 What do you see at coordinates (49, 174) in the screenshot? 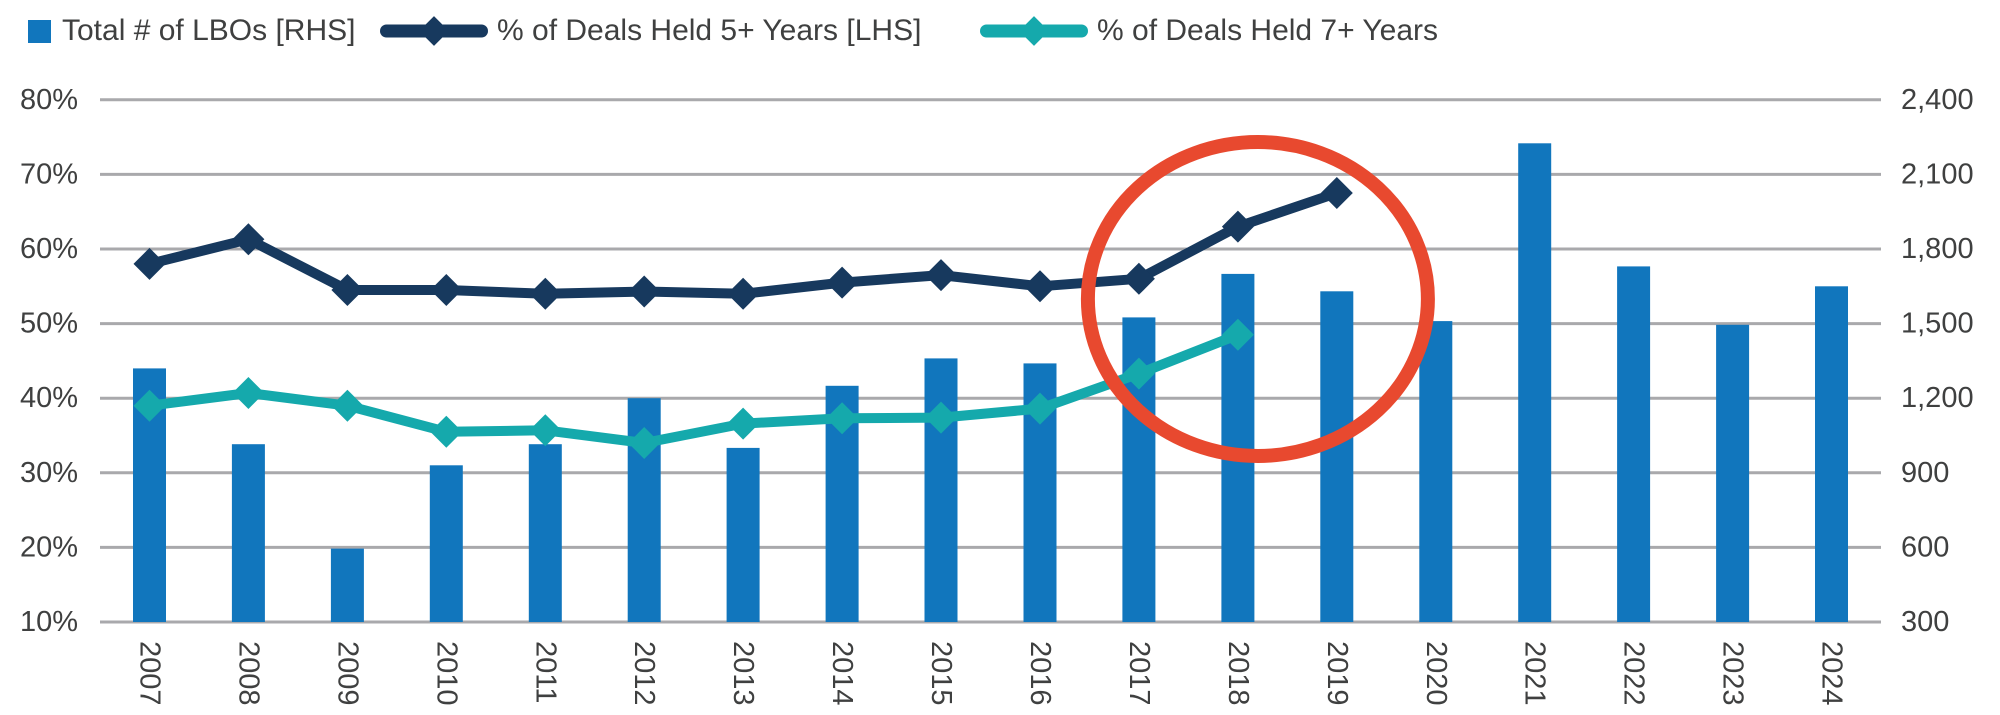
I see `left-axis-tick-label: 70%` at bounding box center [49, 174].